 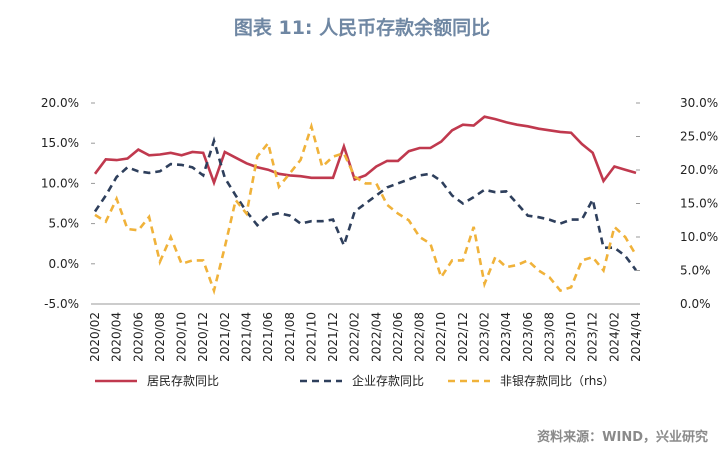 What do you see at coordinates (622, 437) in the screenshot?
I see `source-note: 资料来源：WIND，兴业研究` at bounding box center [622, 437].